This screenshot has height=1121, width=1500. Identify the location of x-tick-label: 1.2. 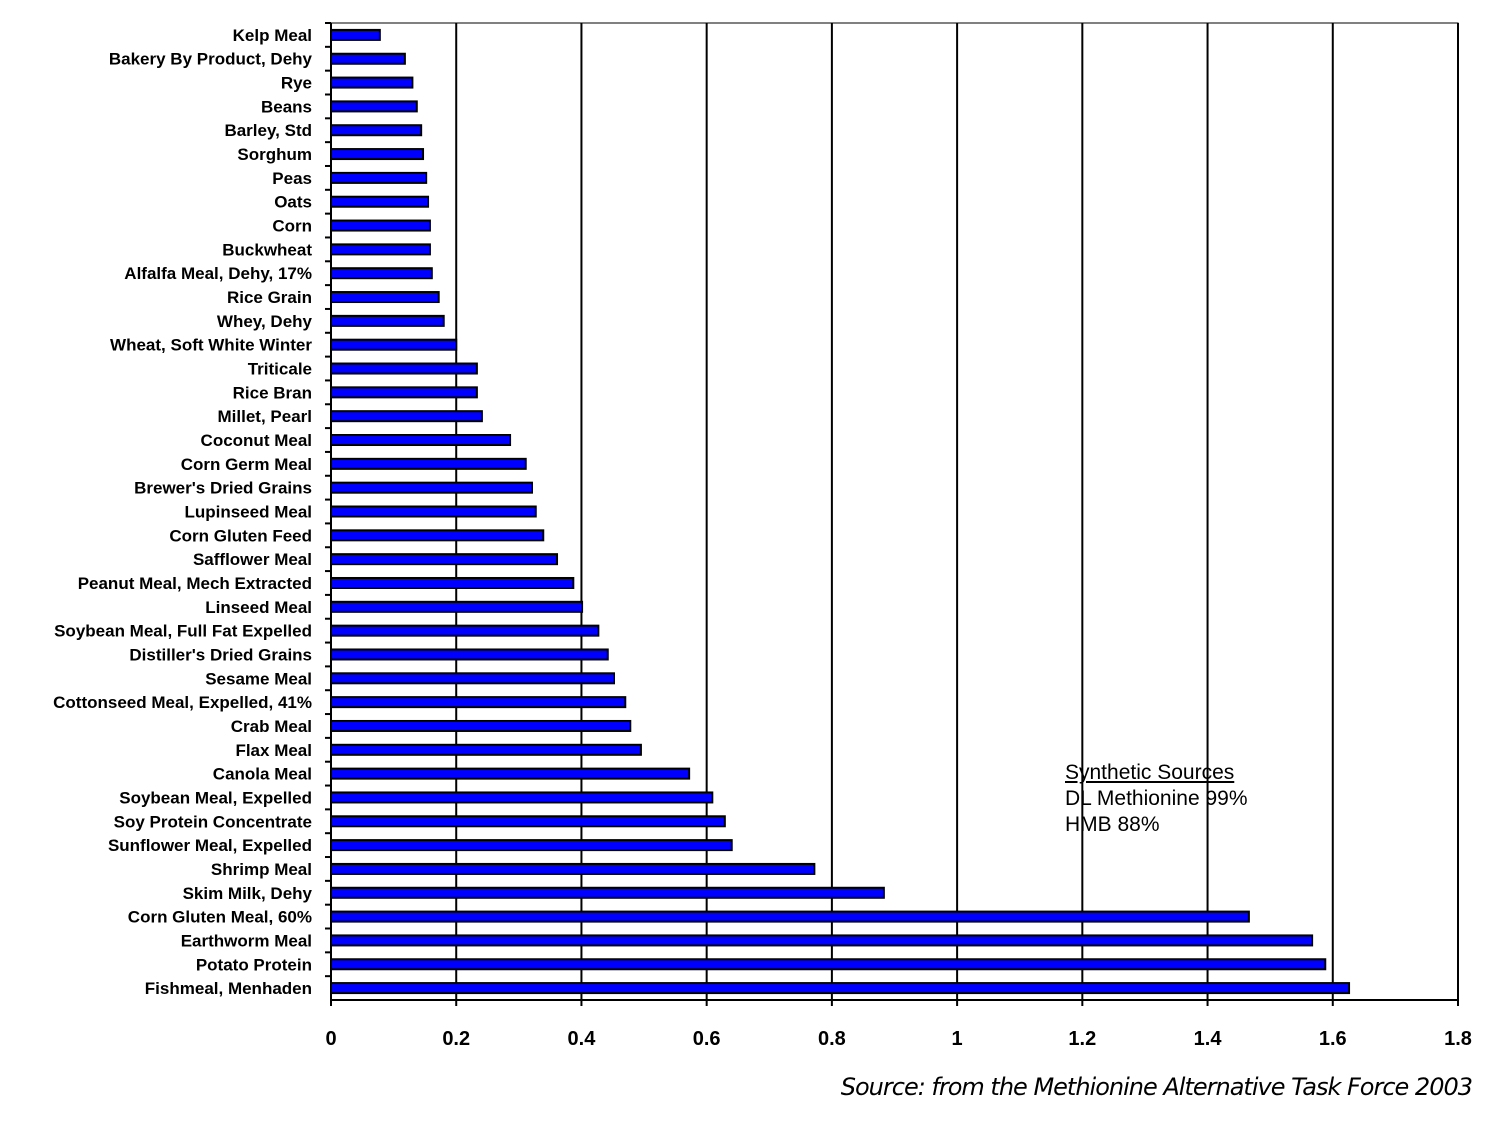
(1082, 1039).